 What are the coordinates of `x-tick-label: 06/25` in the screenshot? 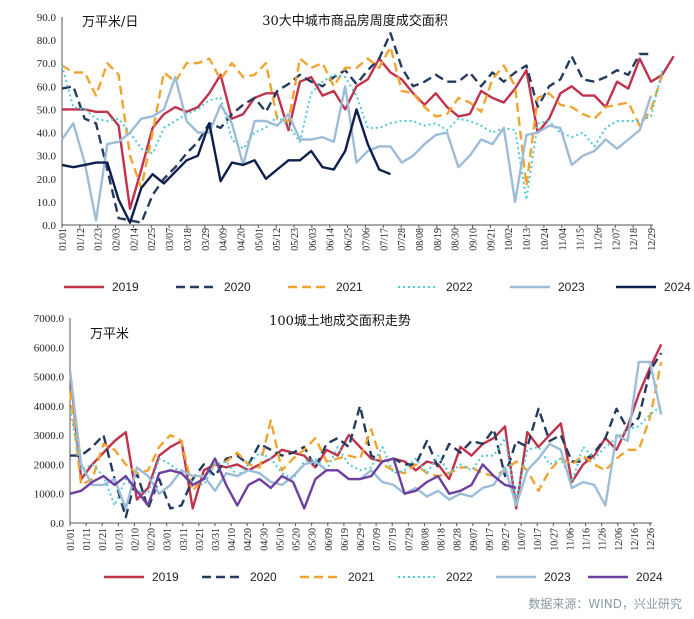 It's located at (349, 239).